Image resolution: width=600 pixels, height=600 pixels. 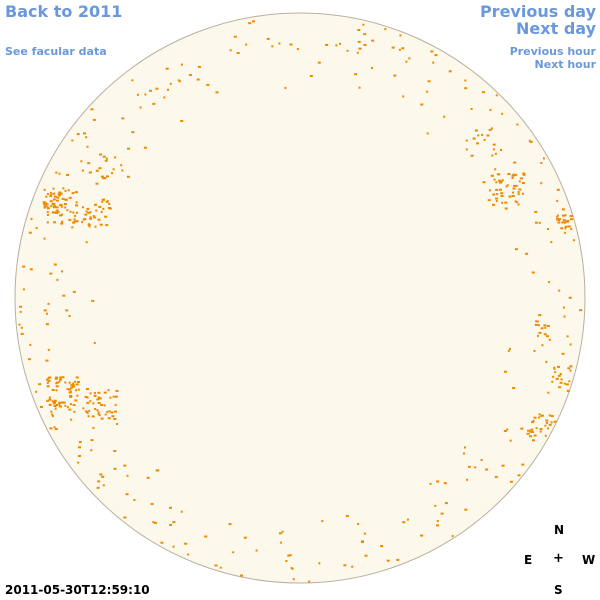 What do you see at coordinates (559, 530) in the screenshot?
I see `compass-north-label: N` at bounding box center [559, 530].